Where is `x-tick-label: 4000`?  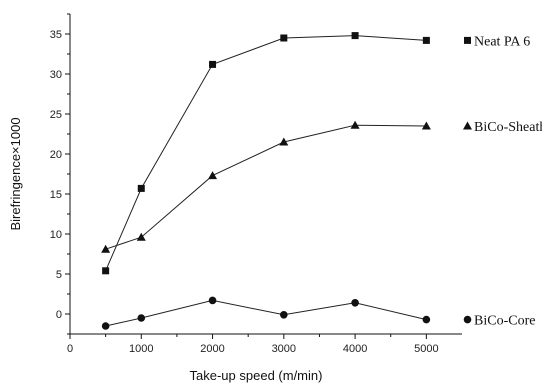
x-tick-label: 4000 is located at coordinates (355, 349).